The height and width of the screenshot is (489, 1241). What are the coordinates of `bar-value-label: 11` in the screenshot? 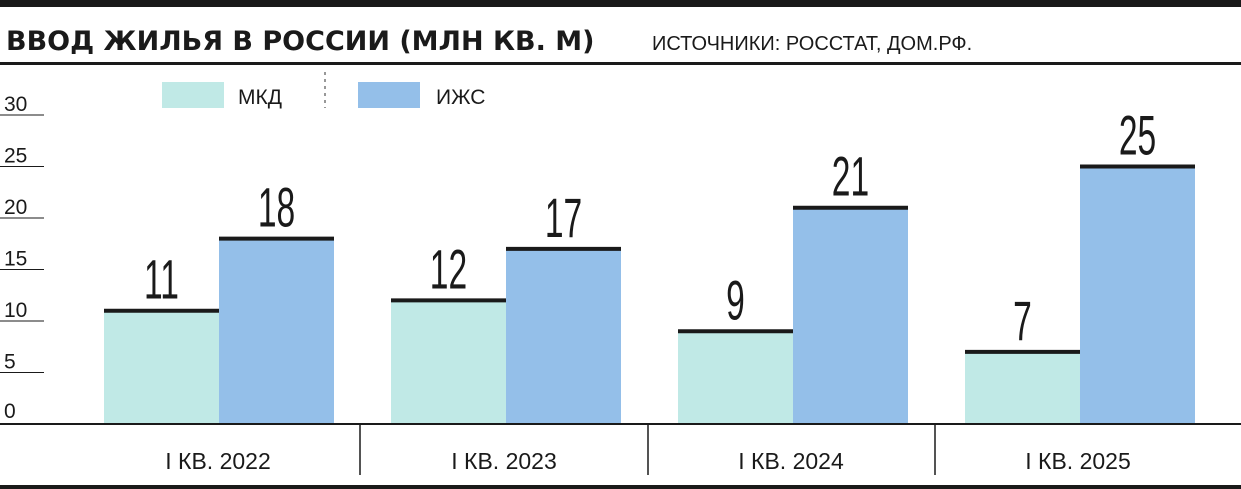 It's located at (161, 279).